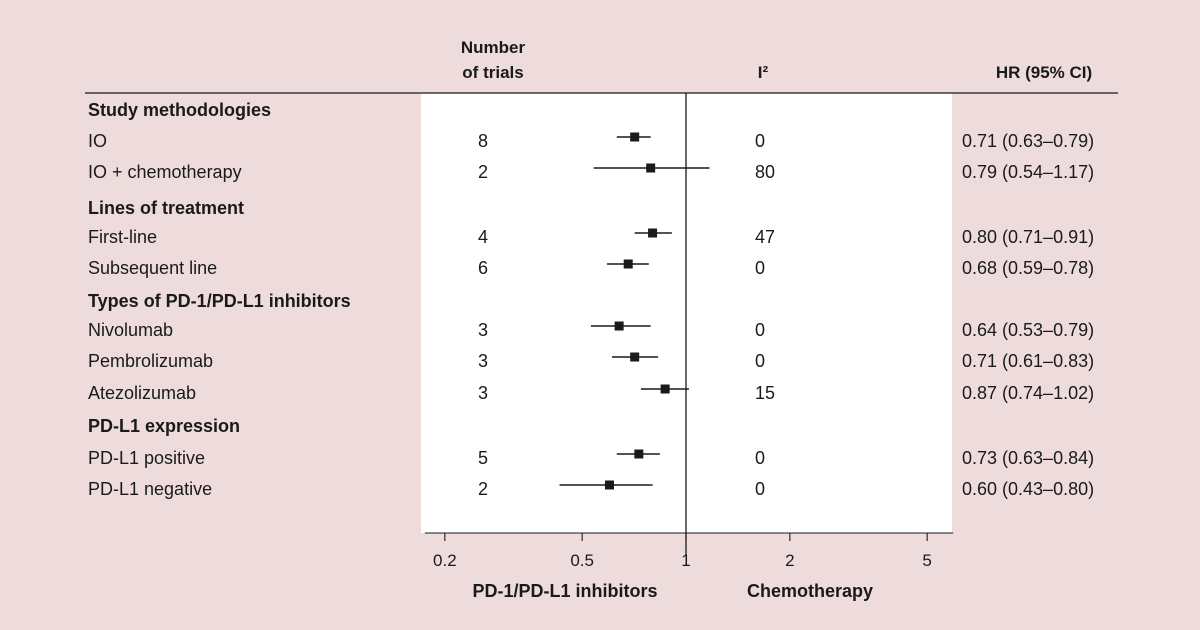  I want to click on section-title: Lines of treatment, so click(166, 208).